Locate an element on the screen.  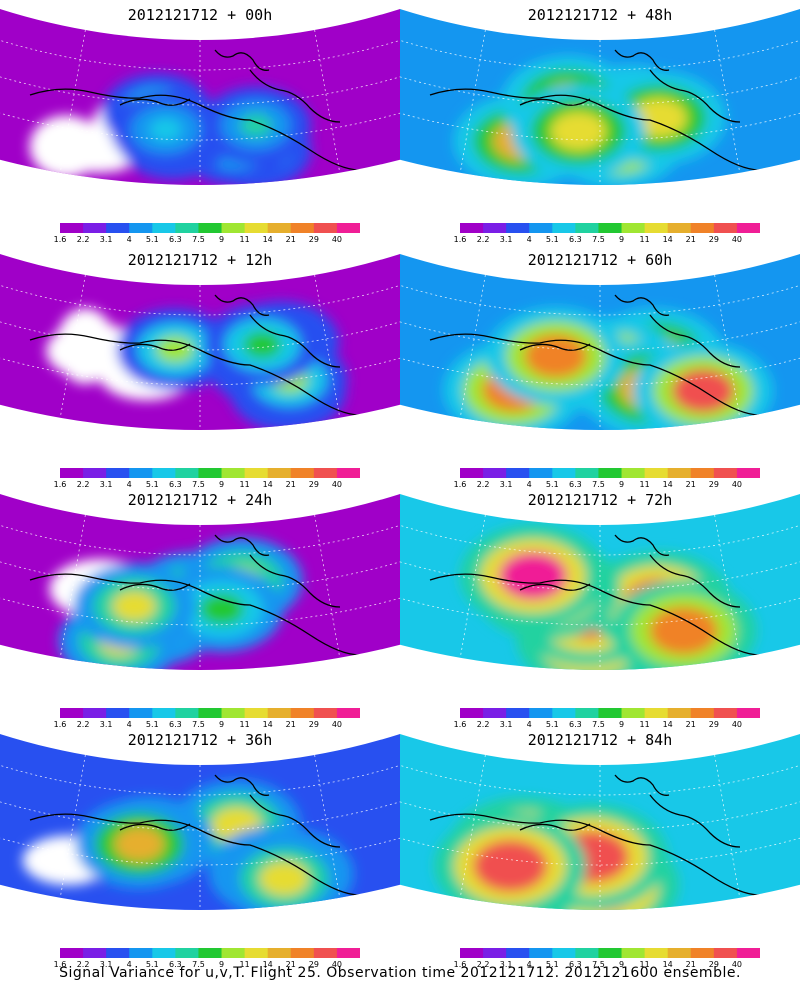
panel-title: 2012121712 + 24h is located at coordinates (200, 500).